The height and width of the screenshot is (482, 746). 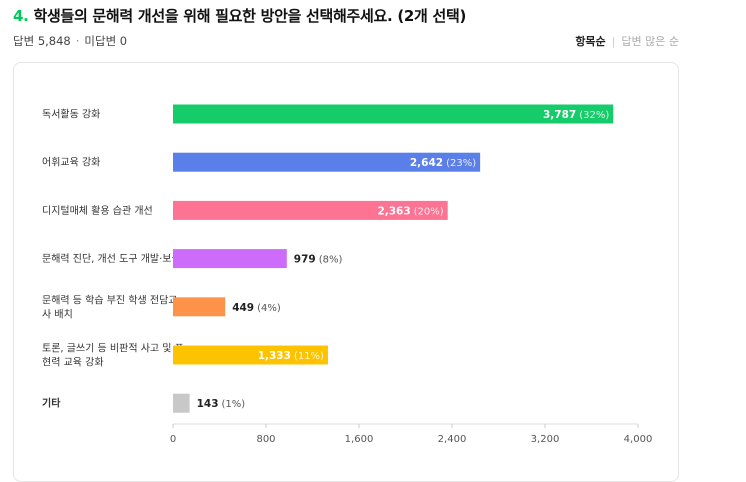 What do you see at coordinates (51, 403) in the screenshot?
I see `category-label: 기타` at bounding box center [51, 403].